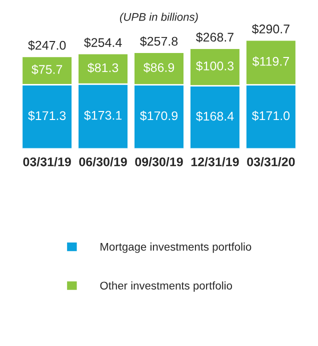 The width and height of the screenshot is (318, 346). What do you see at coordinates (270, 61) in the screenshot?
I see `data-label: $119.7` at bounding box center [270, 61].